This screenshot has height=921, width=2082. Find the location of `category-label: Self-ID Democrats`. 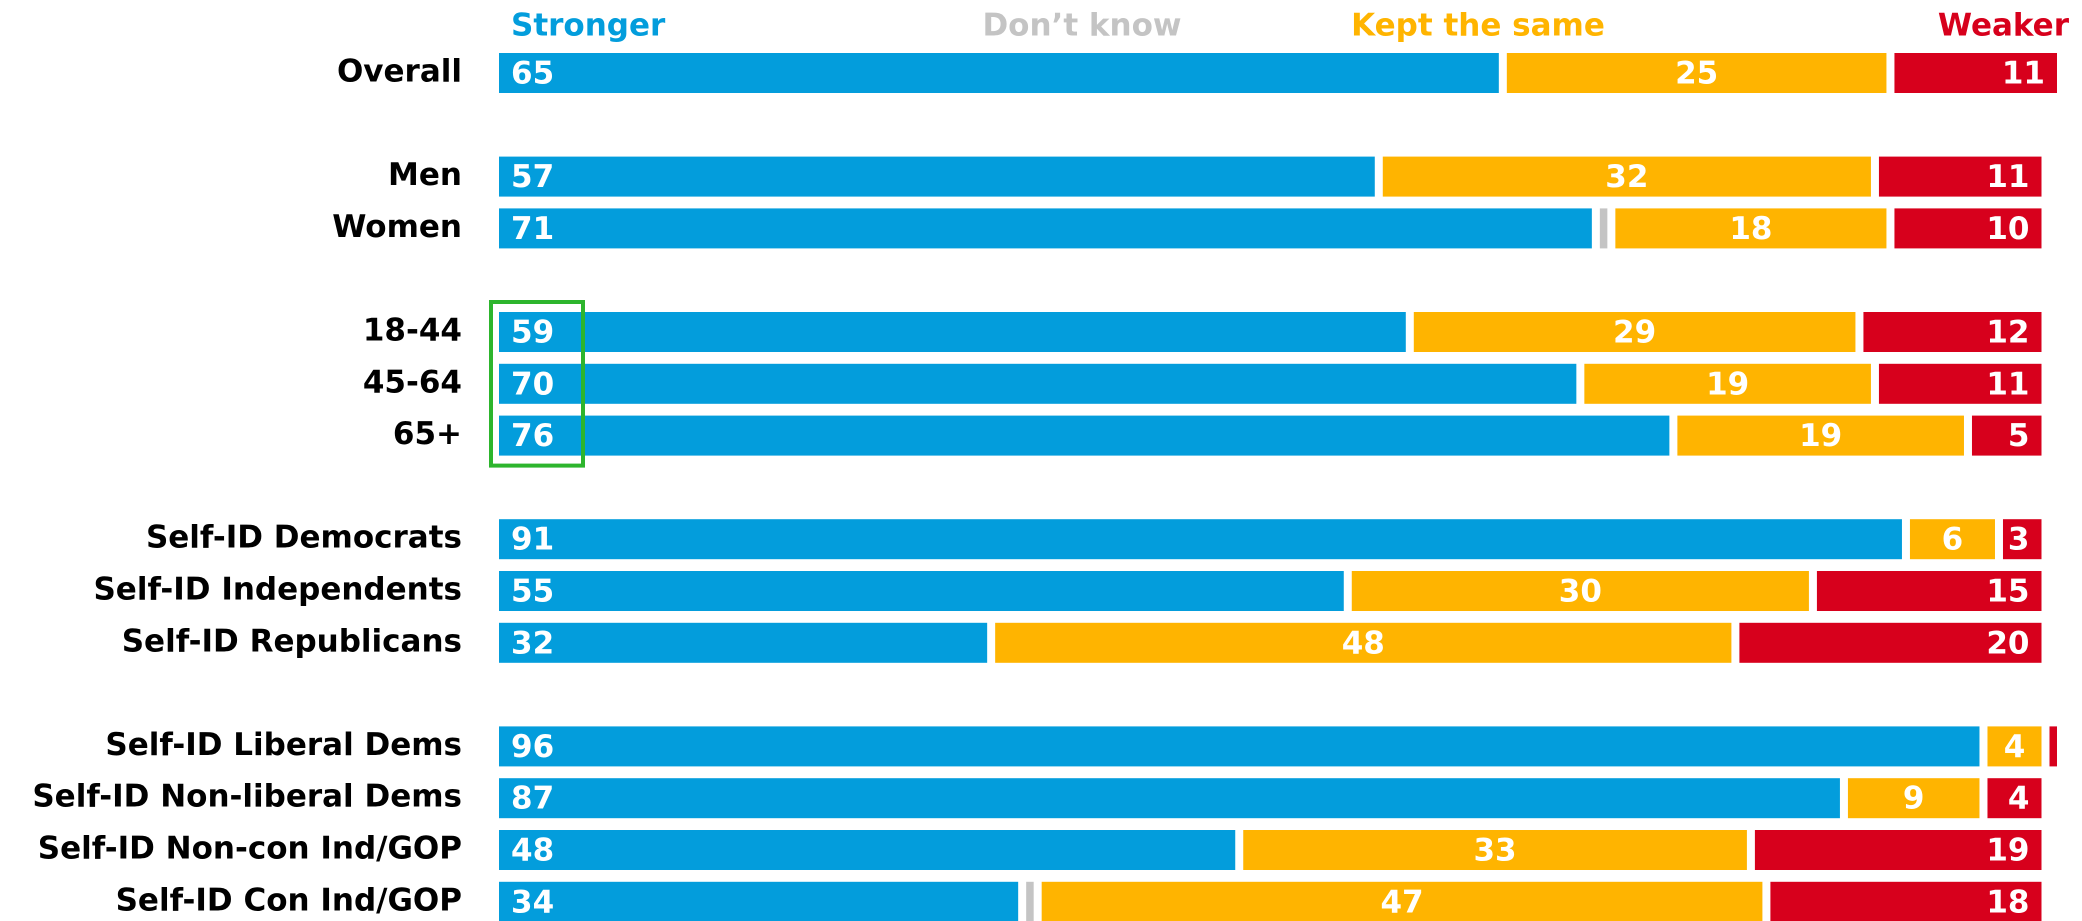

category-label: Self-ID Democrats is located at coordinates (304, 538).